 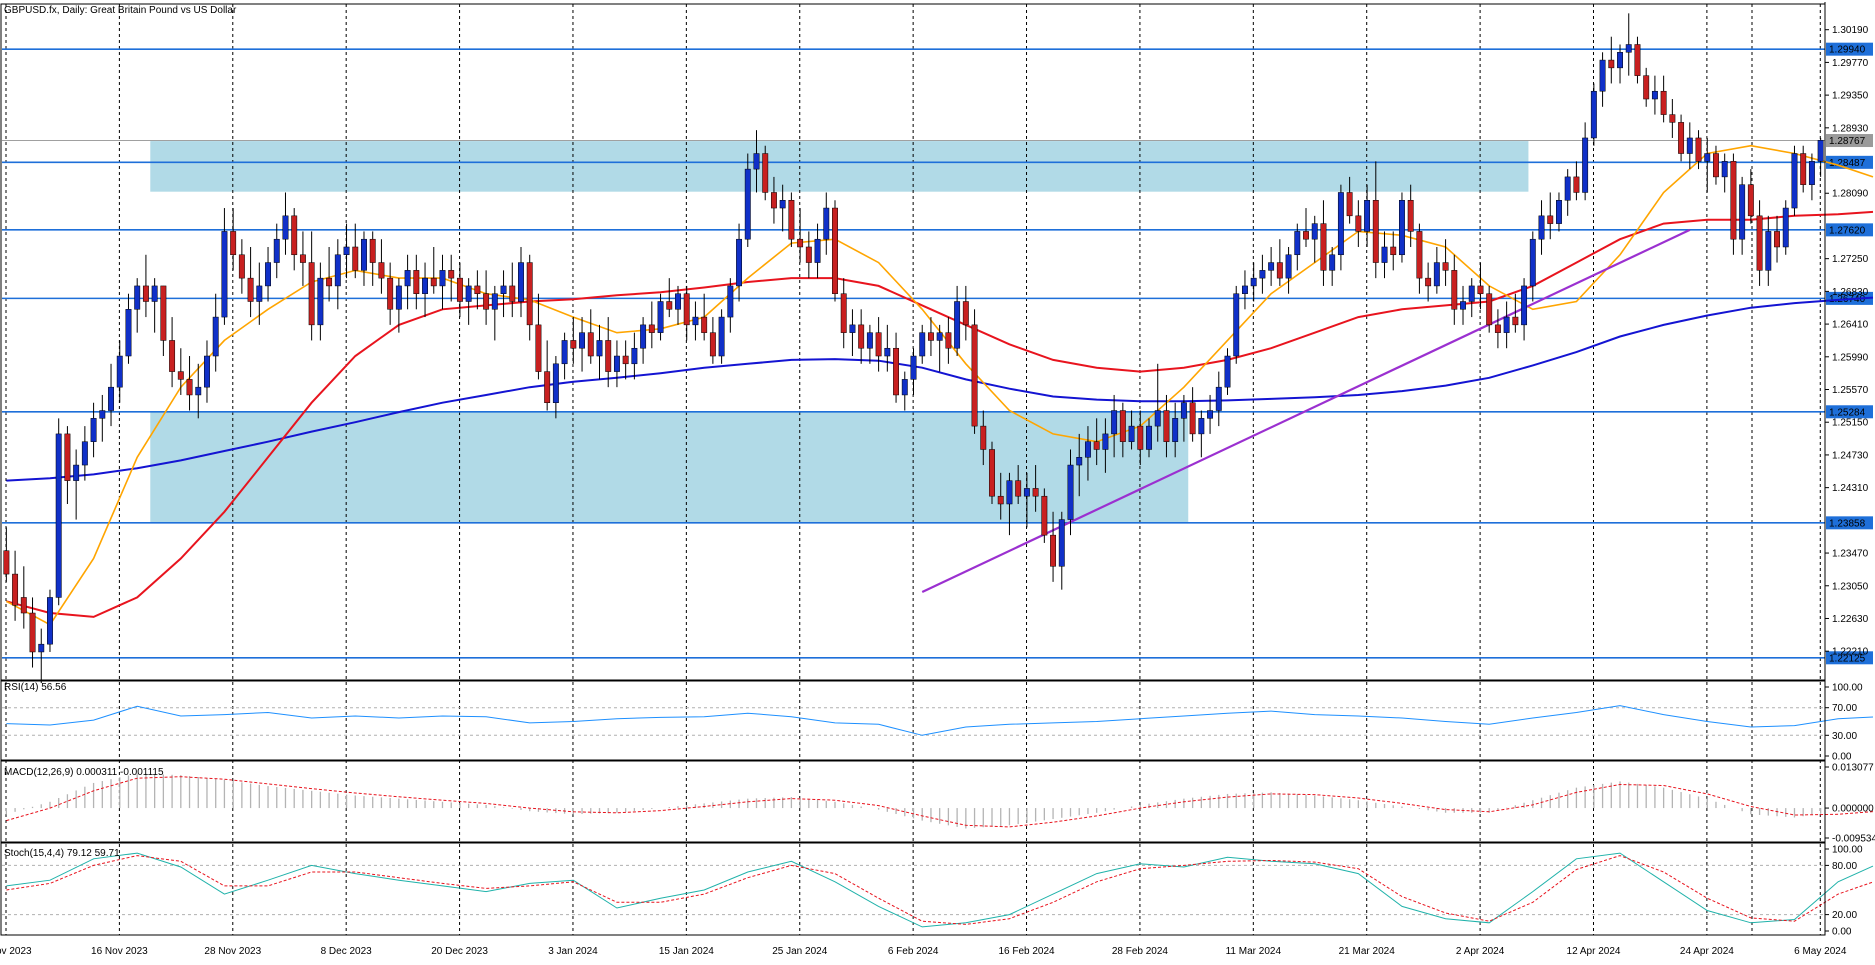 I want to click on y-tick-label: 100.00, so click(x=1847, y=850).